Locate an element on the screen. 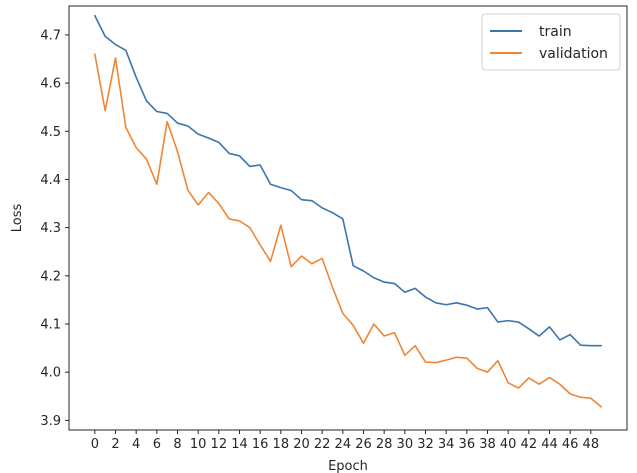 The width and height of the screenshot is (637, 473). x-tick-label: 34 is located at coordinates (446, 444).